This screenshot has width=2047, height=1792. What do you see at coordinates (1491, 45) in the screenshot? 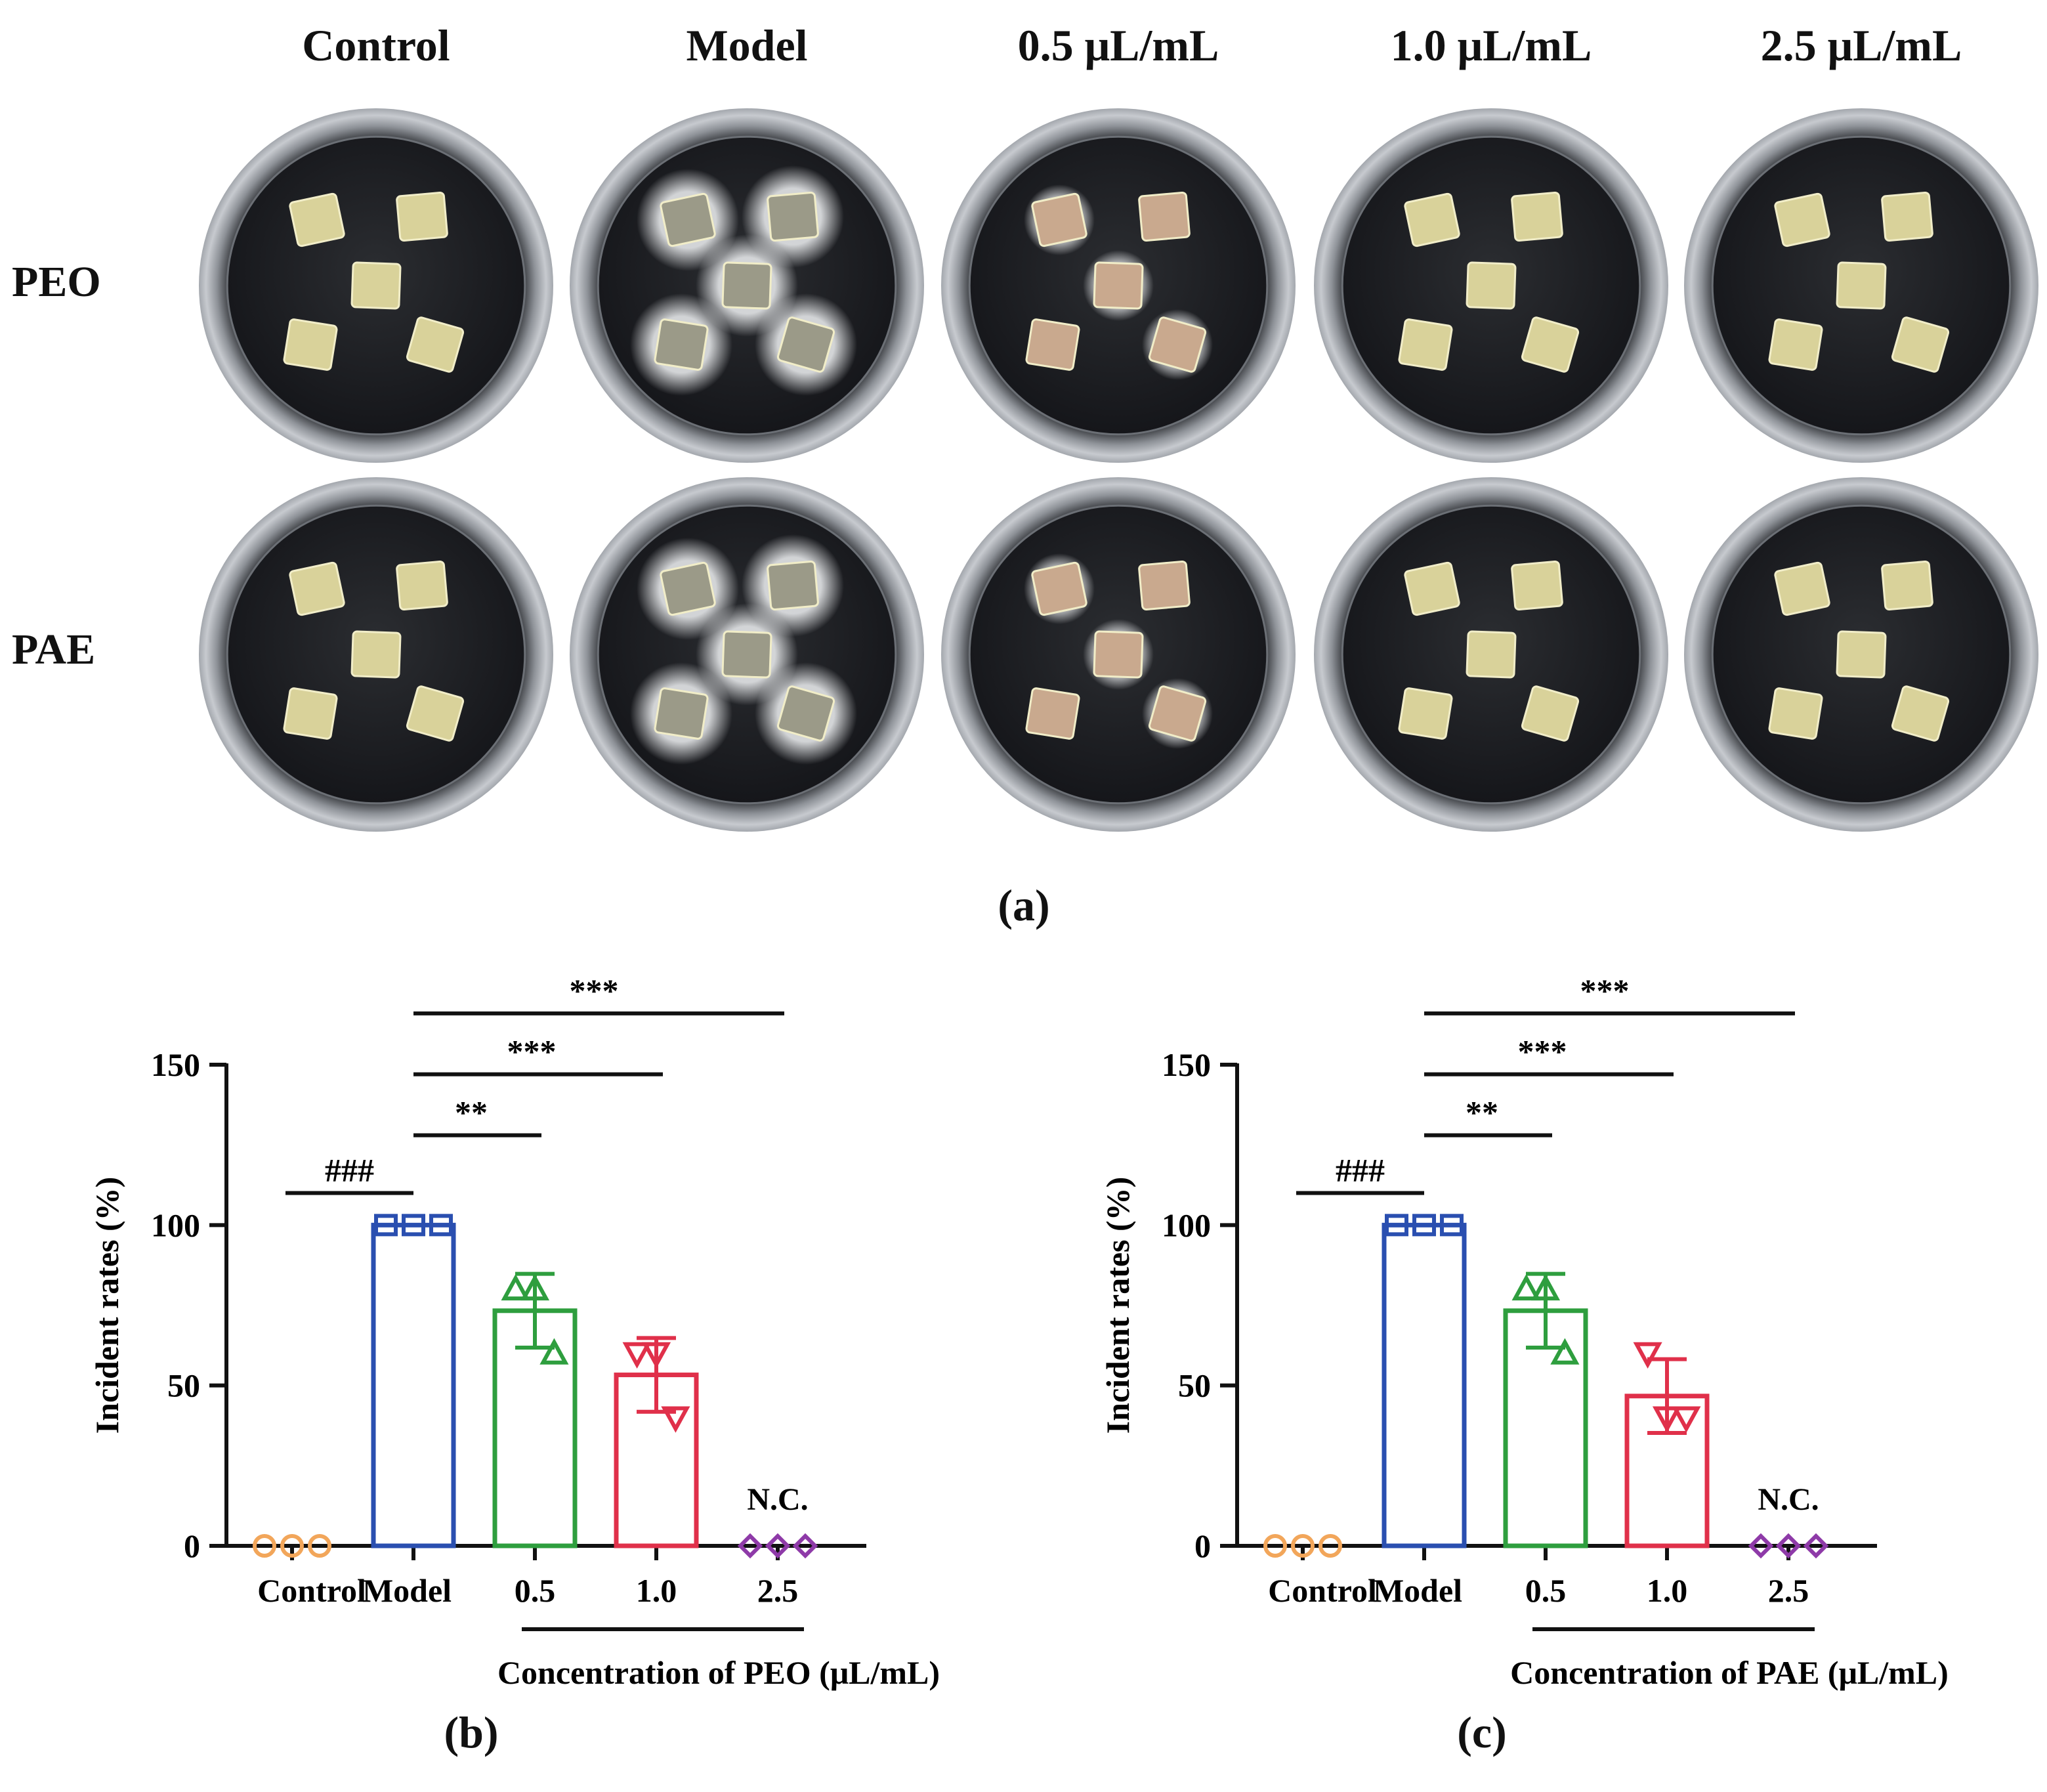
I see `column-label-1-0: 1.0 μL/mL` at bounding box center [1491, 45].